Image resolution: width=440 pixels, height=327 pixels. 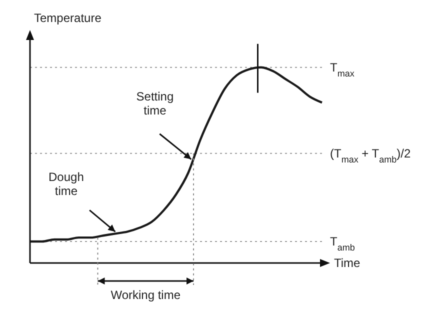 I want to click on ref-line-label: T$_{max}$, so click(x=342, y=69).